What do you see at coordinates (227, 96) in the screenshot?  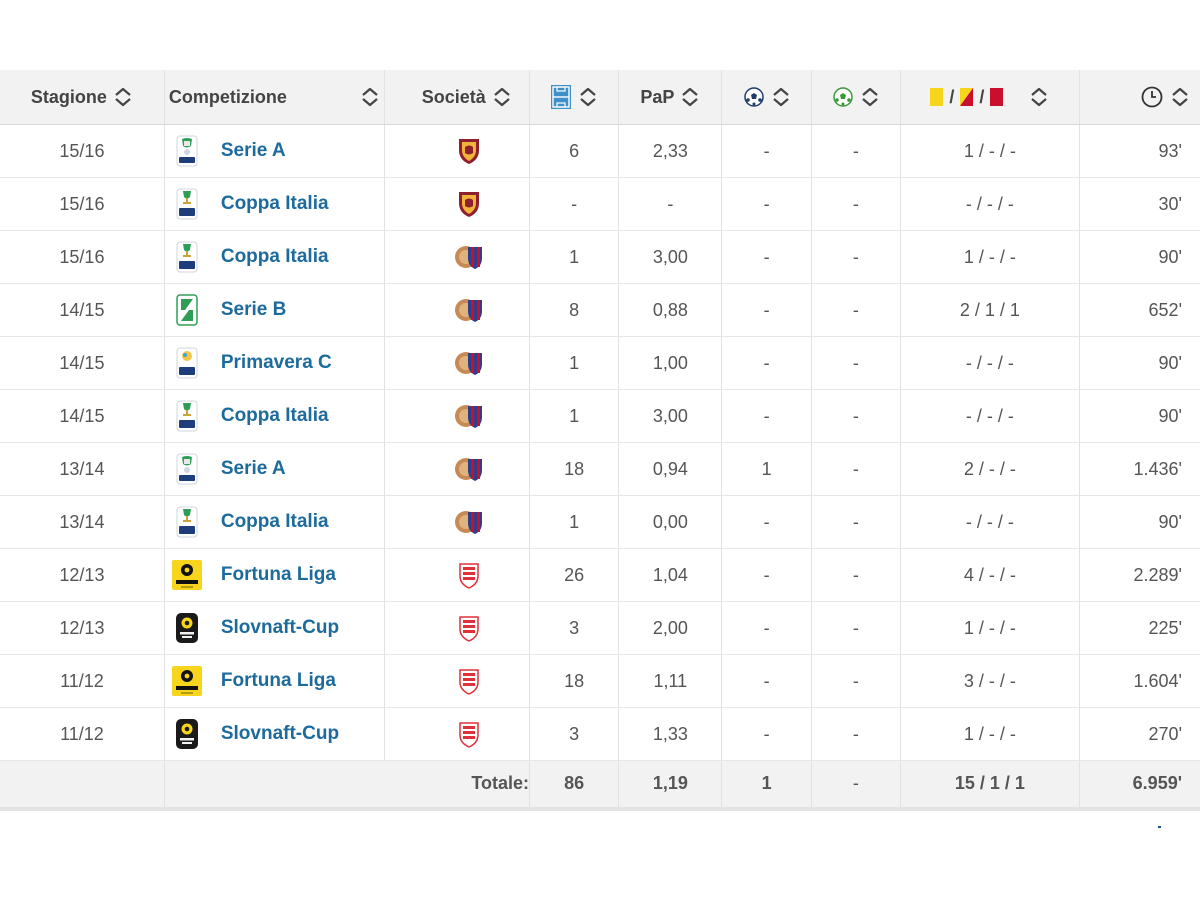 I see `column-competition-label: Competizione` at bounding box center [227, 96].